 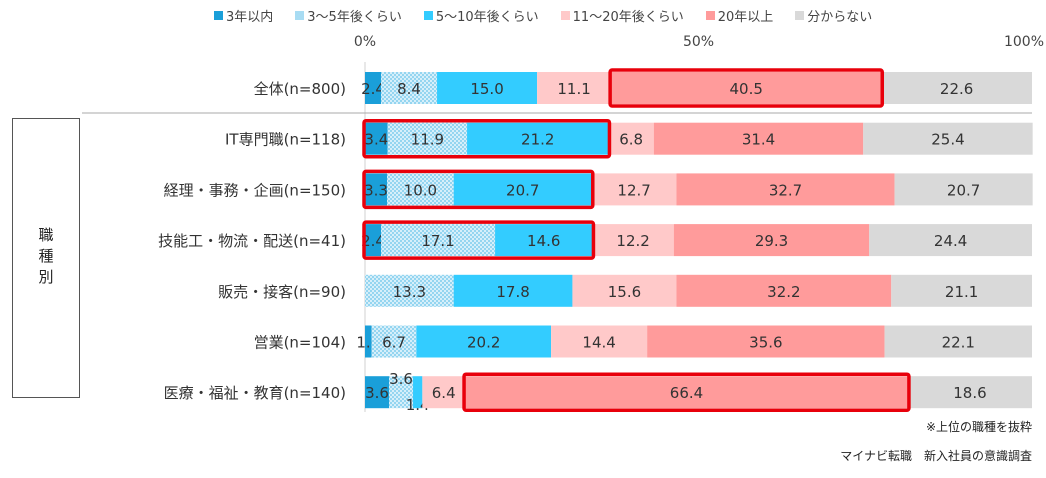 I want to click on legend-item: 11～20年後くらい, so click(x=622, y=15).